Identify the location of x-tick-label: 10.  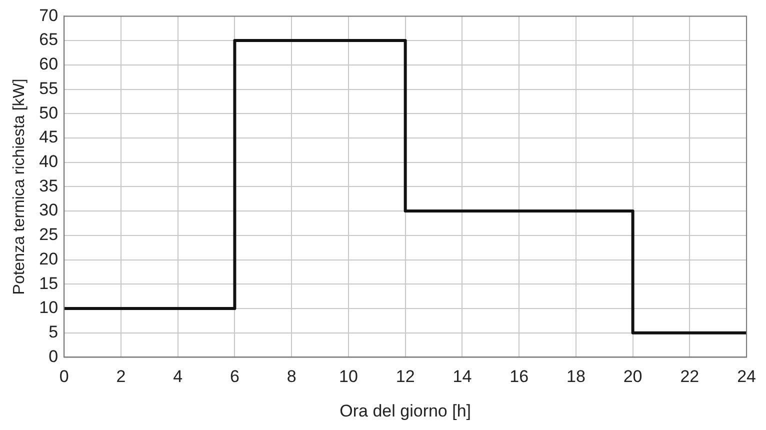
(348, 376).